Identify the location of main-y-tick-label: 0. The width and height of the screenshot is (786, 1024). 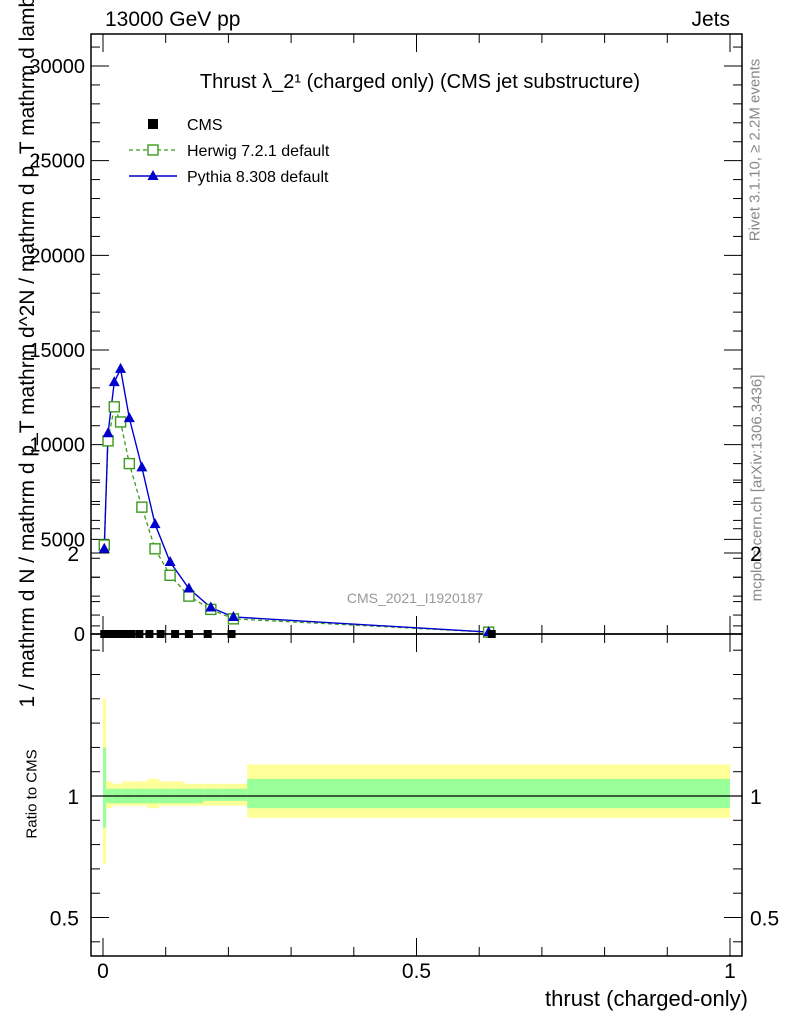
(79, 635).